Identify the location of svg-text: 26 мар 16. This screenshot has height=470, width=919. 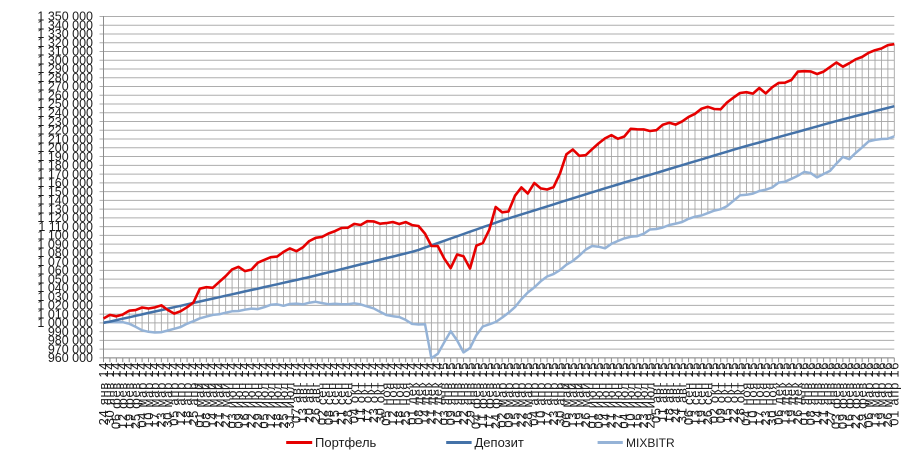
(887, 395).